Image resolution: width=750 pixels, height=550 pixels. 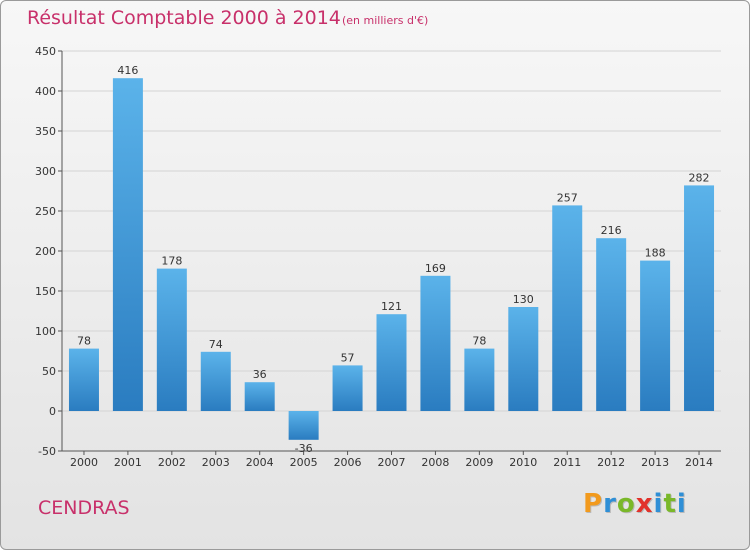 What do you see at coordinates (670, 504) in the screenshot?
I see `logo-letter: t` at bounding box center [670, 504].